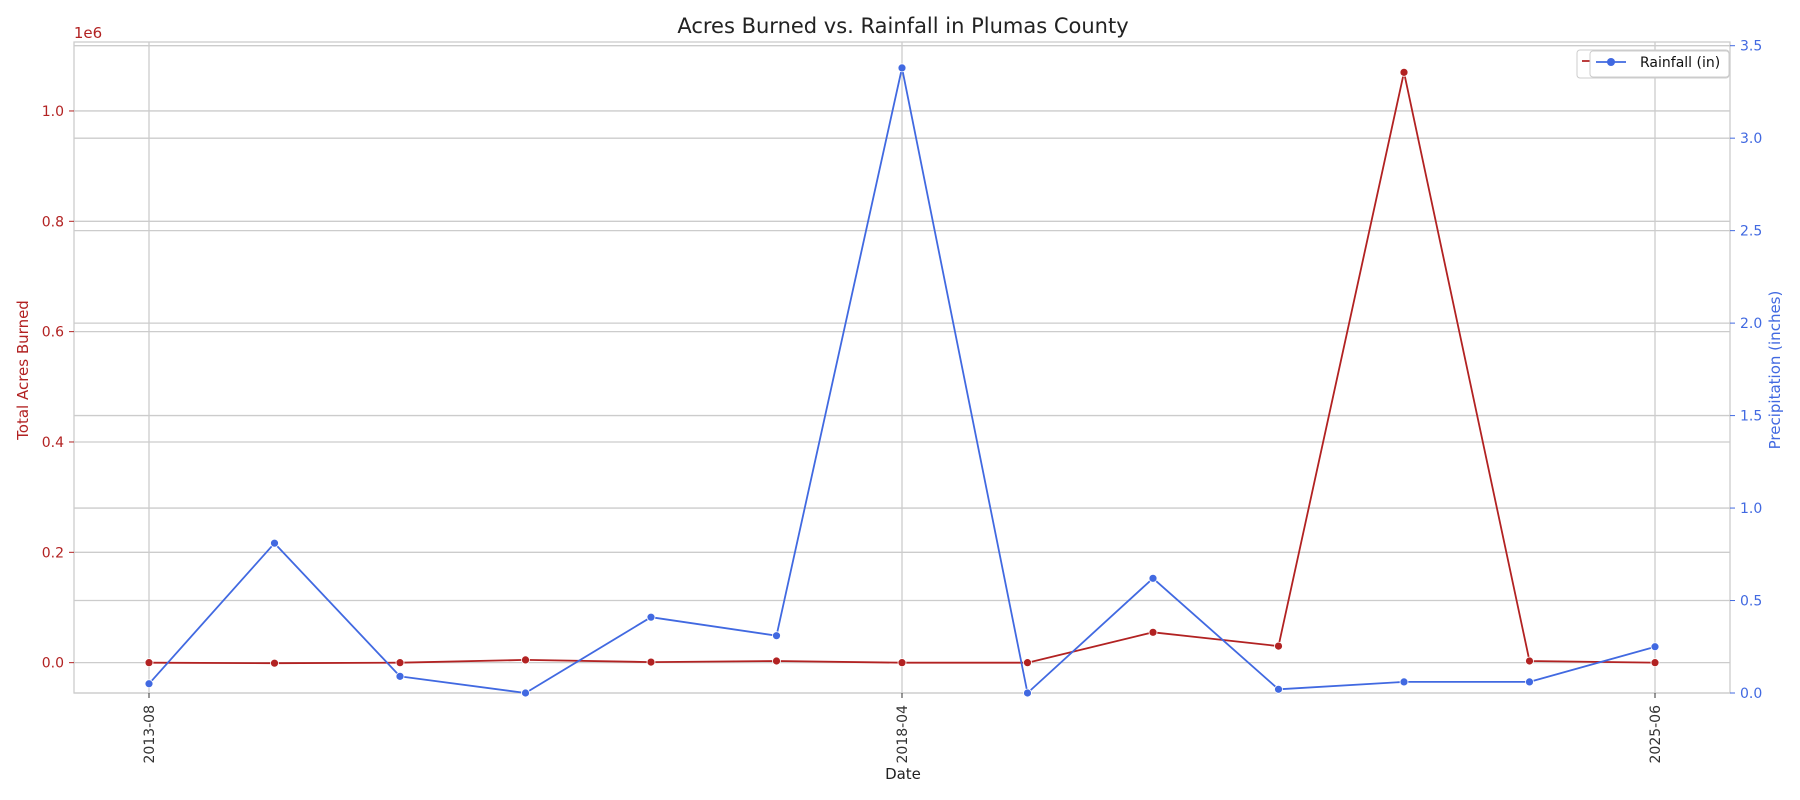 This screenshot has height=800, width=1800. I want to click on right-tick-label: 0.0, so click(1751, 694).